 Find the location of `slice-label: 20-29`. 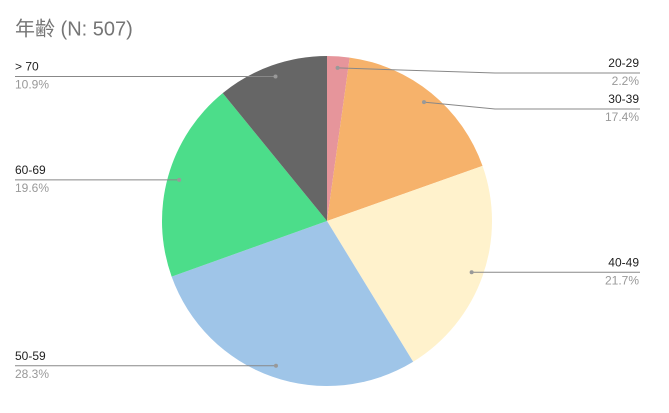

slice-label: 20-29 is located at coordinates (623, 63).